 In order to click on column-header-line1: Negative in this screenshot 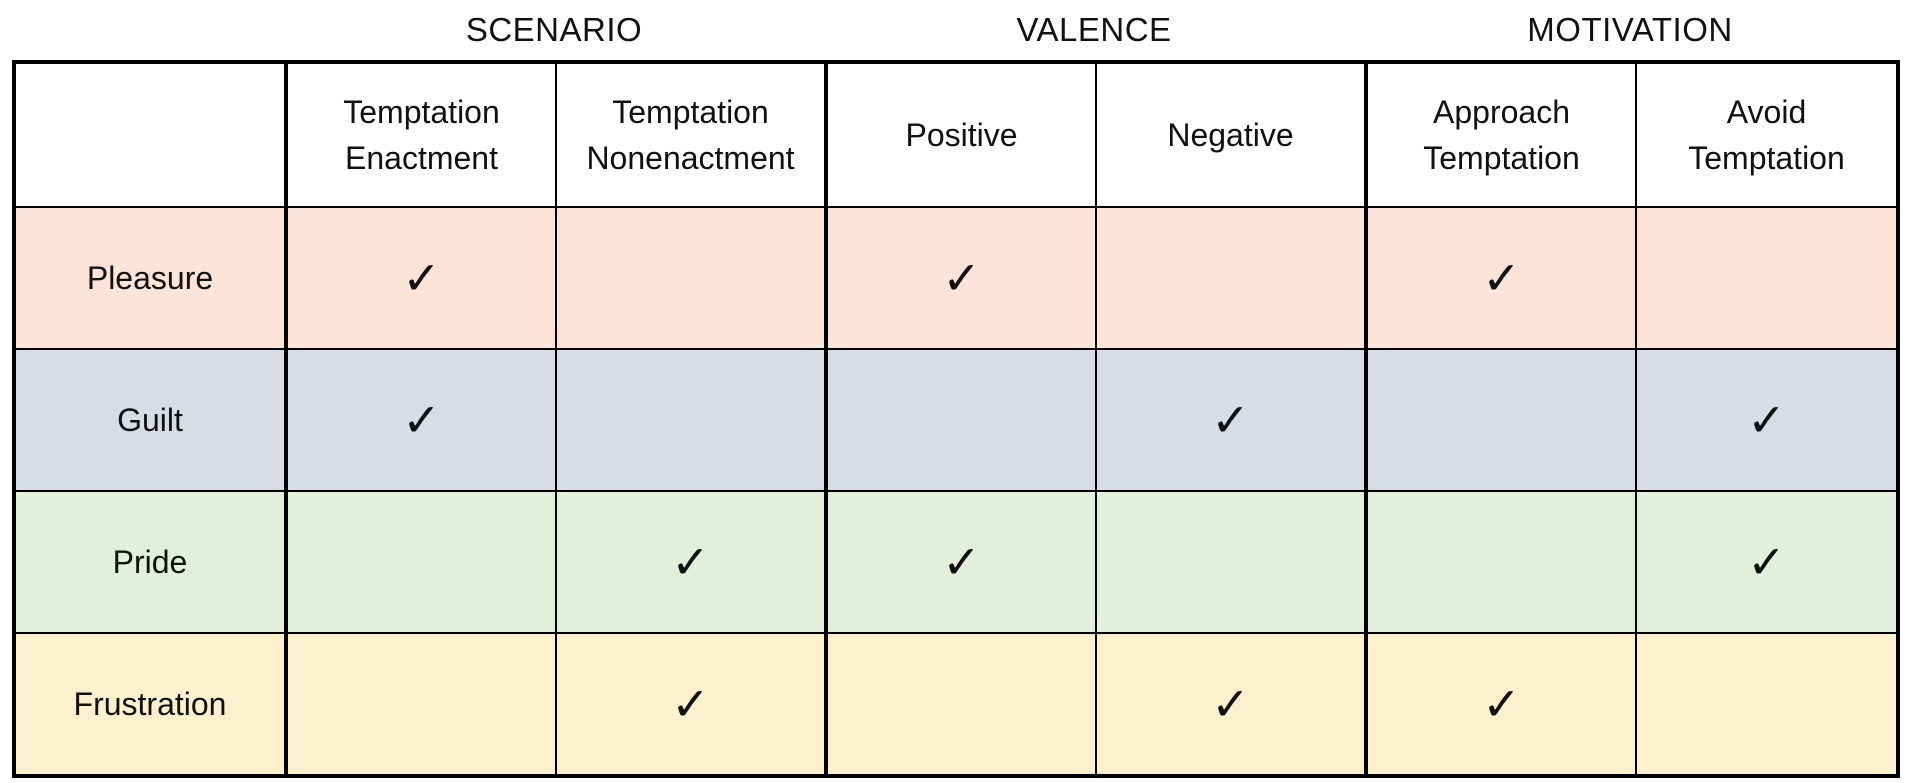, I will do `click(1230, 135)`.